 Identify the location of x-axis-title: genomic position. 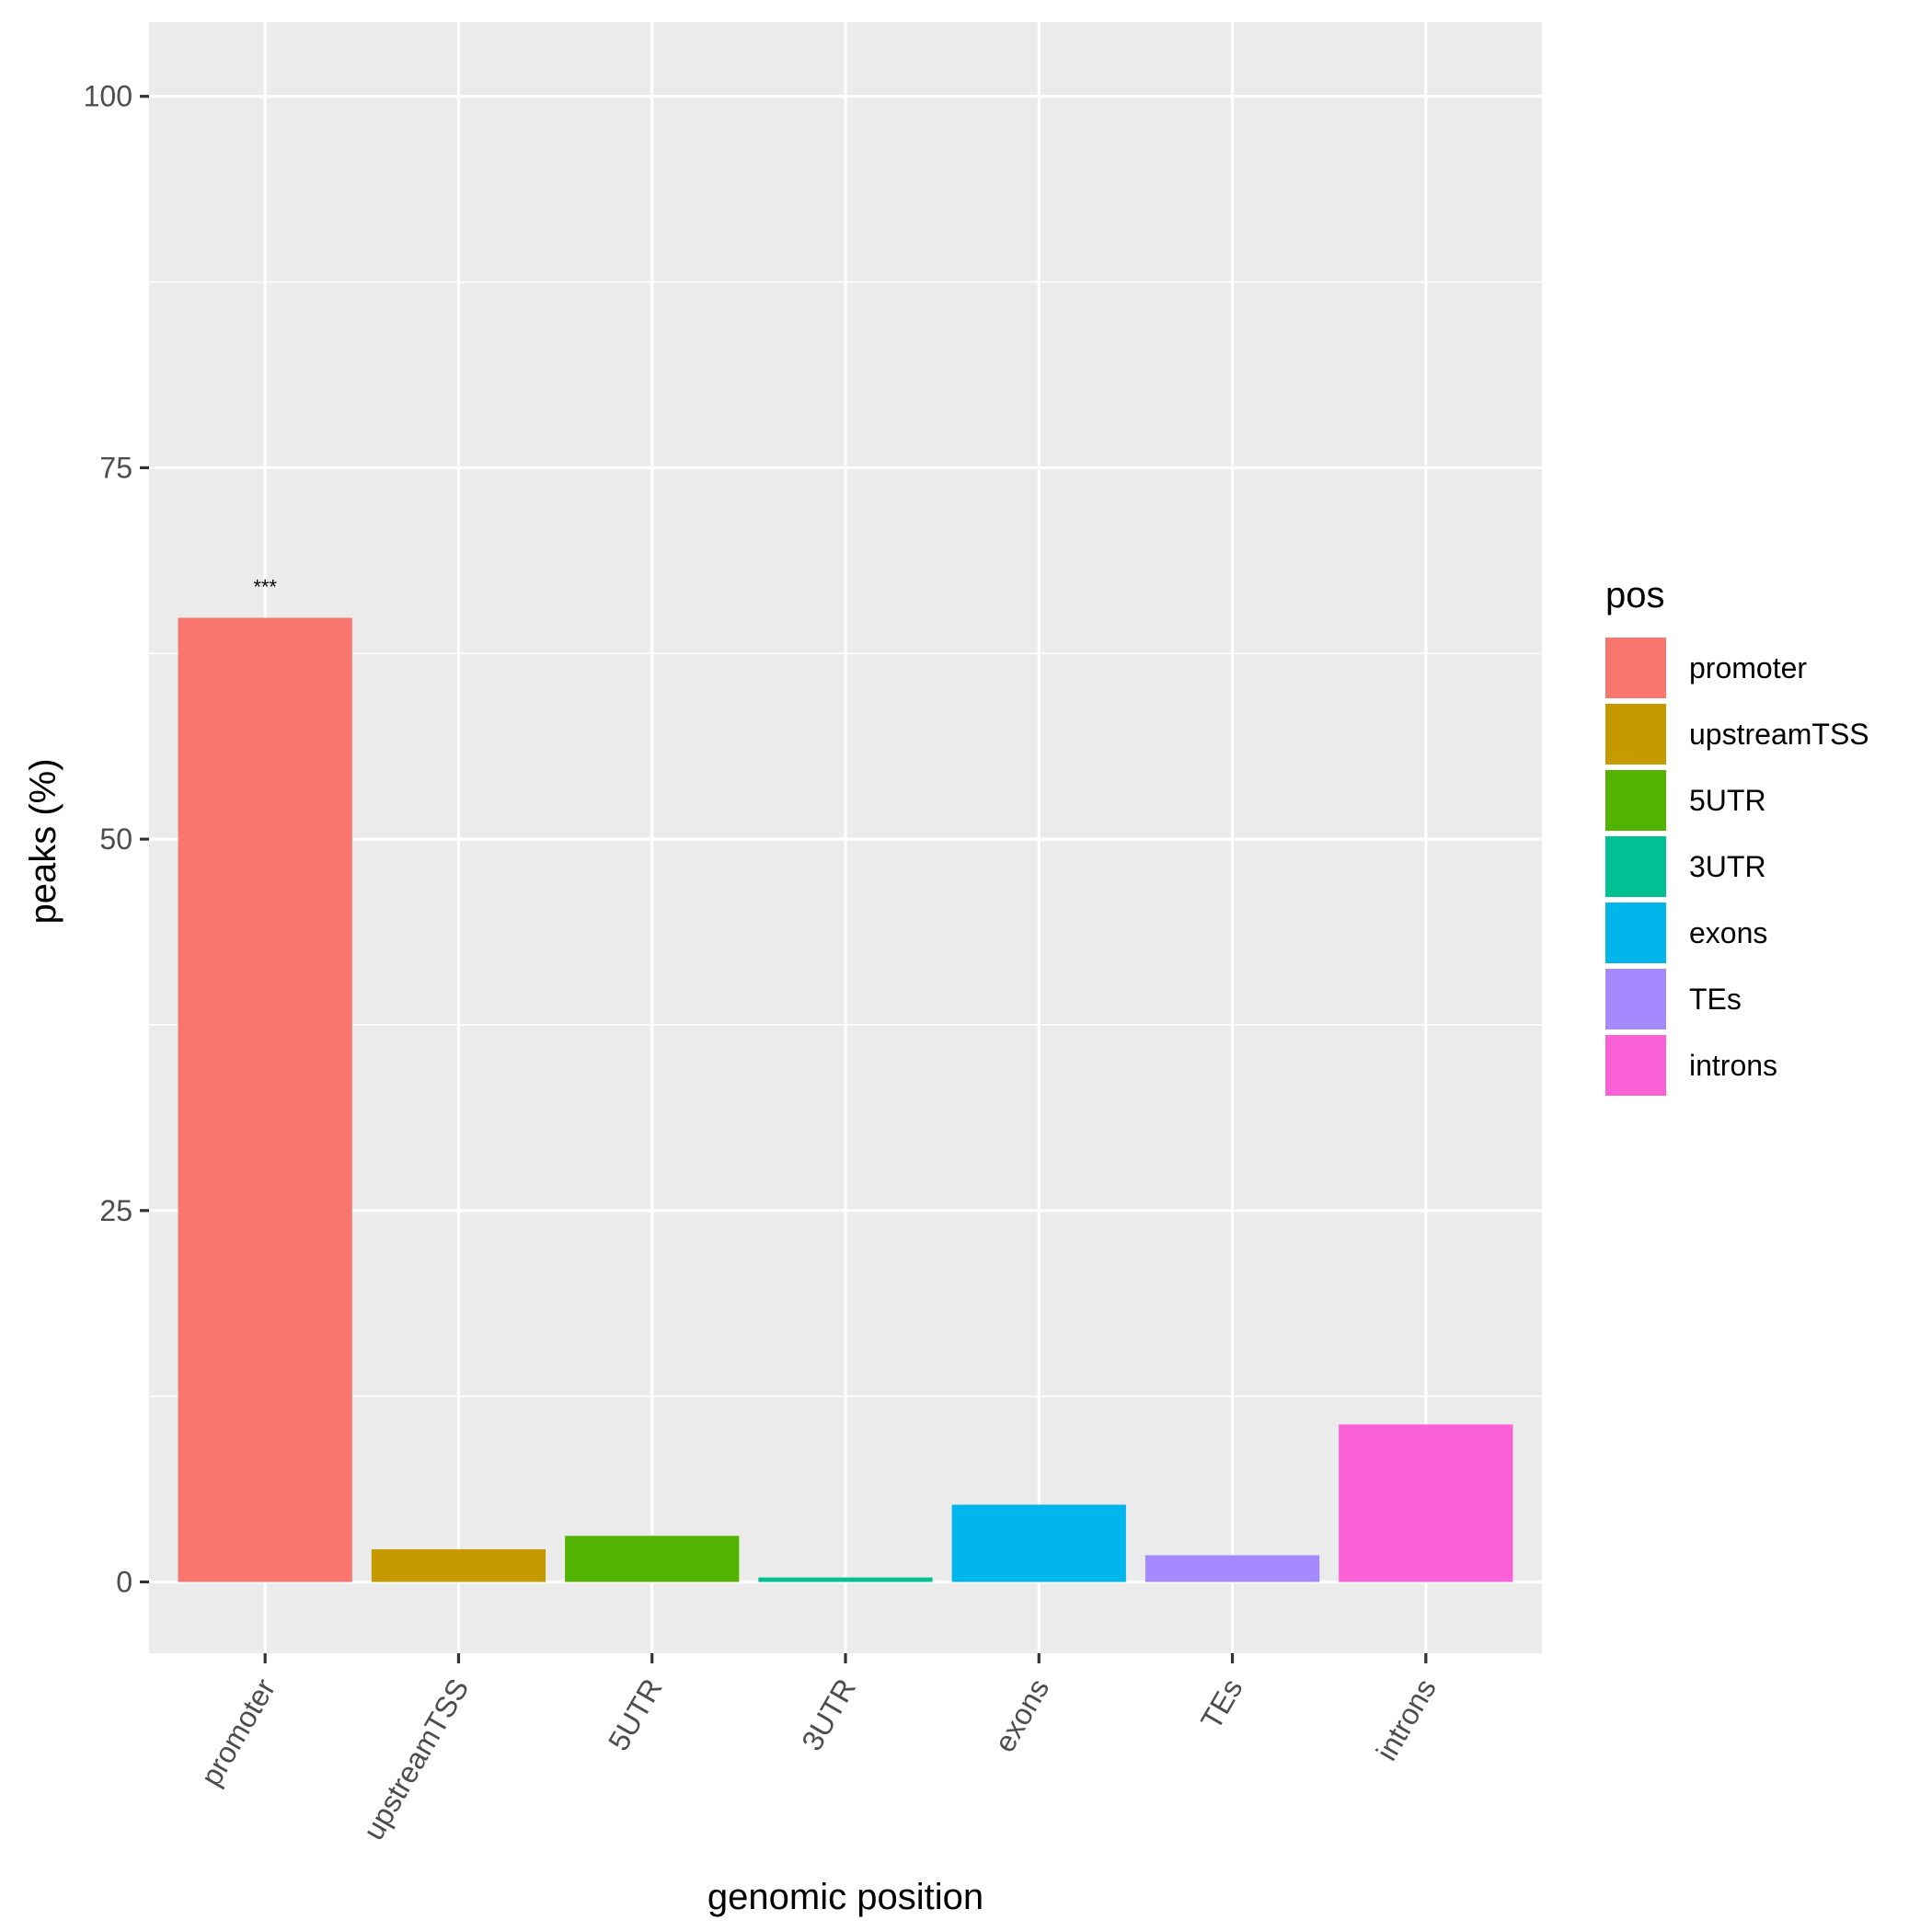
(845, 1897).